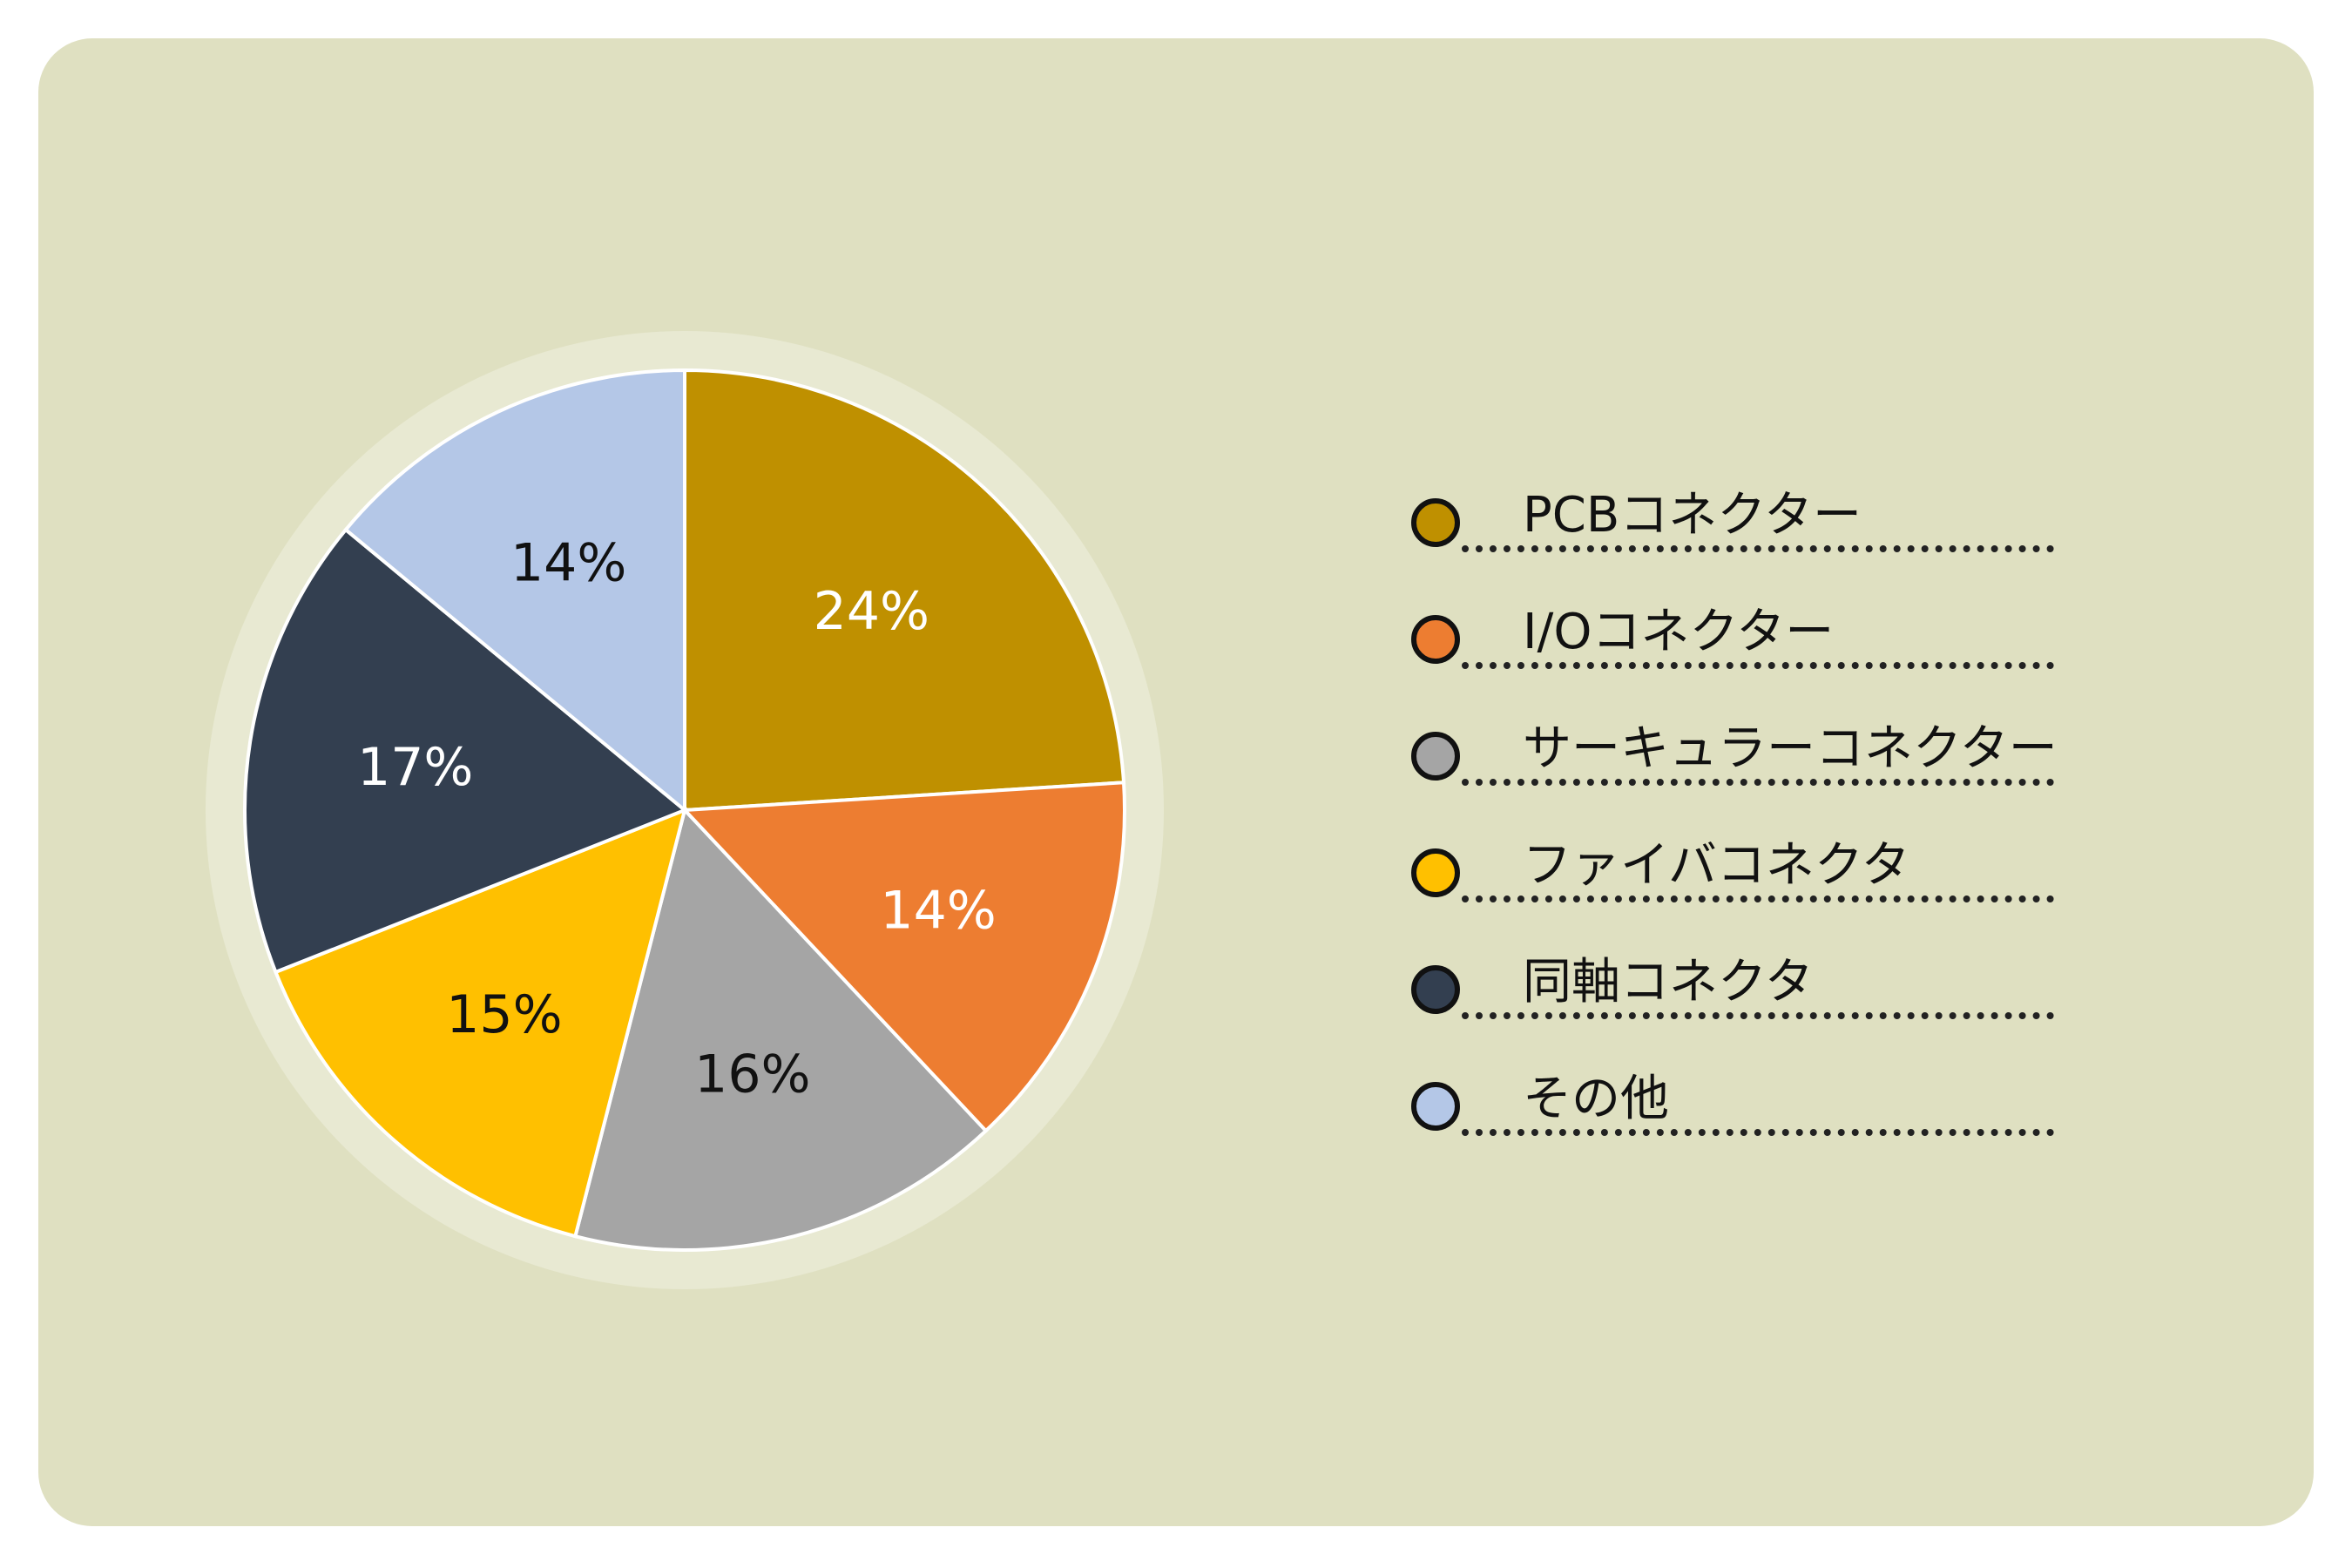 This screenshot has height=1568, width=2352. What do you see at coordinates (871, 611) in the screenshot?
I see `pie-slice-label: 24%` at bounding box center [871, 611].